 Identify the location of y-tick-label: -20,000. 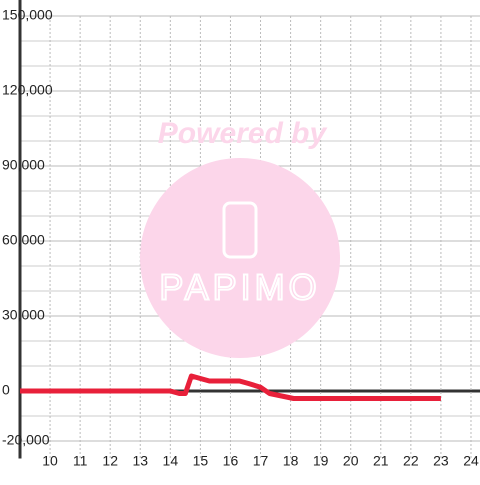
(26, 440).